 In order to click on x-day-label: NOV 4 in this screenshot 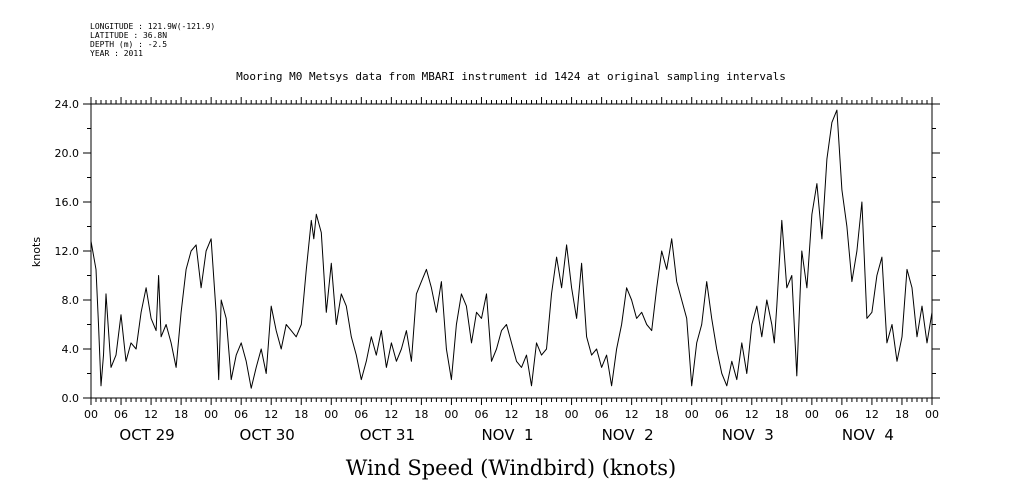, I will do `click(868, 435)`.